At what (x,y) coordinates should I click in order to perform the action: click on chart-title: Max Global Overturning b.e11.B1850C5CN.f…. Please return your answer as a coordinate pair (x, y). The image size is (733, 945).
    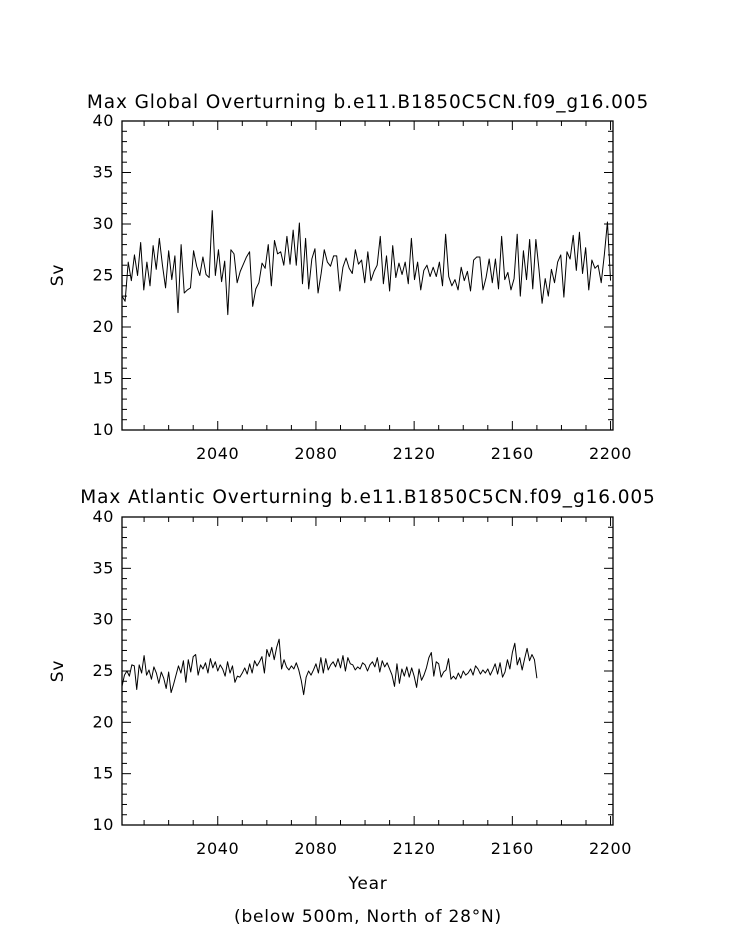
    Looking at the image, I should click on (368, 102).